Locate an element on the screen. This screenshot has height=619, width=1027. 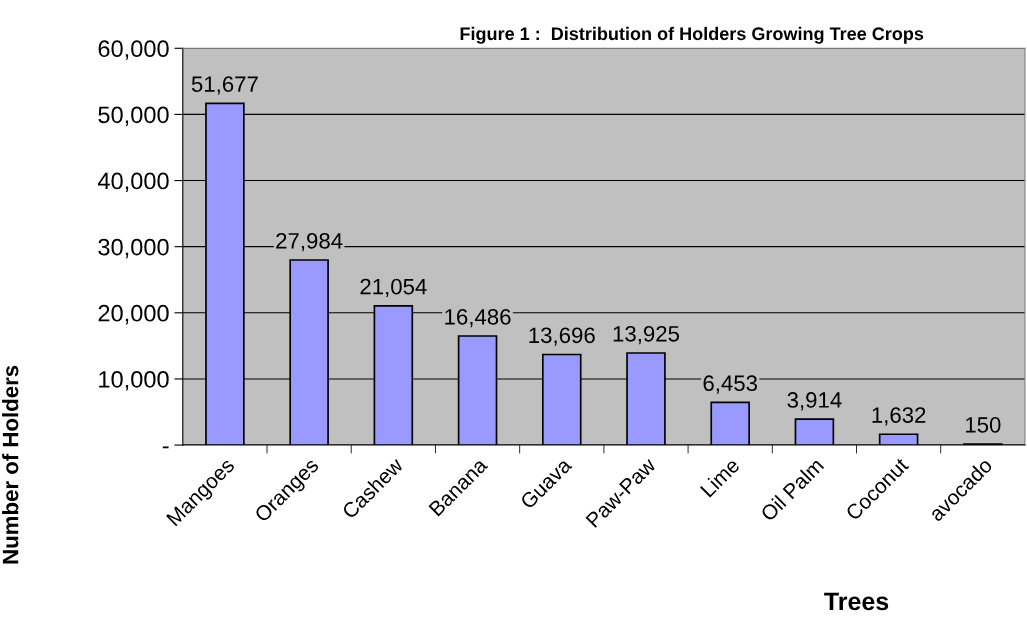
data-label: 21,054 is located at coordinates (393, 288).